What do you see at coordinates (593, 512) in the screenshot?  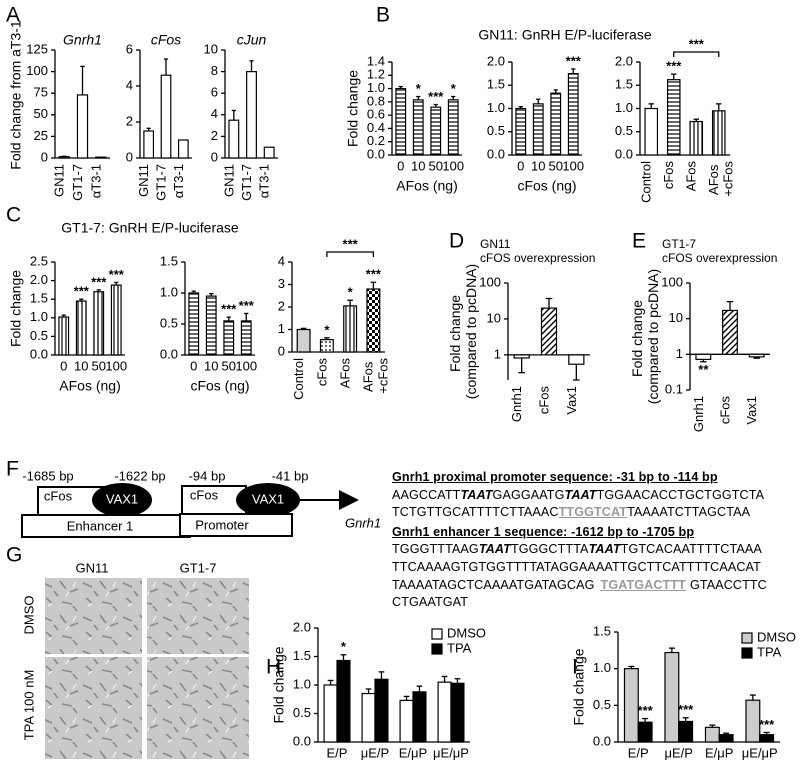 I see `site: TTGGTCAT` at bounding box center [593, 512].